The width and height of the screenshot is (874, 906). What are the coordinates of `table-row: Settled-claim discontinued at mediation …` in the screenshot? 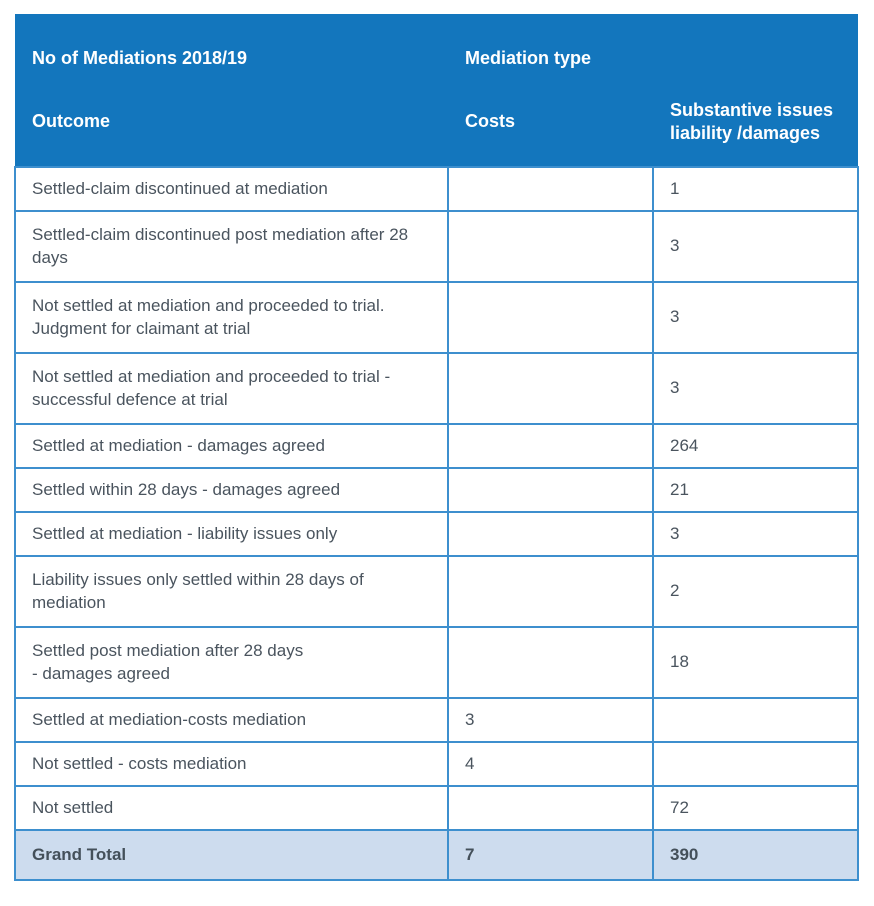 It's located at (437, 189).